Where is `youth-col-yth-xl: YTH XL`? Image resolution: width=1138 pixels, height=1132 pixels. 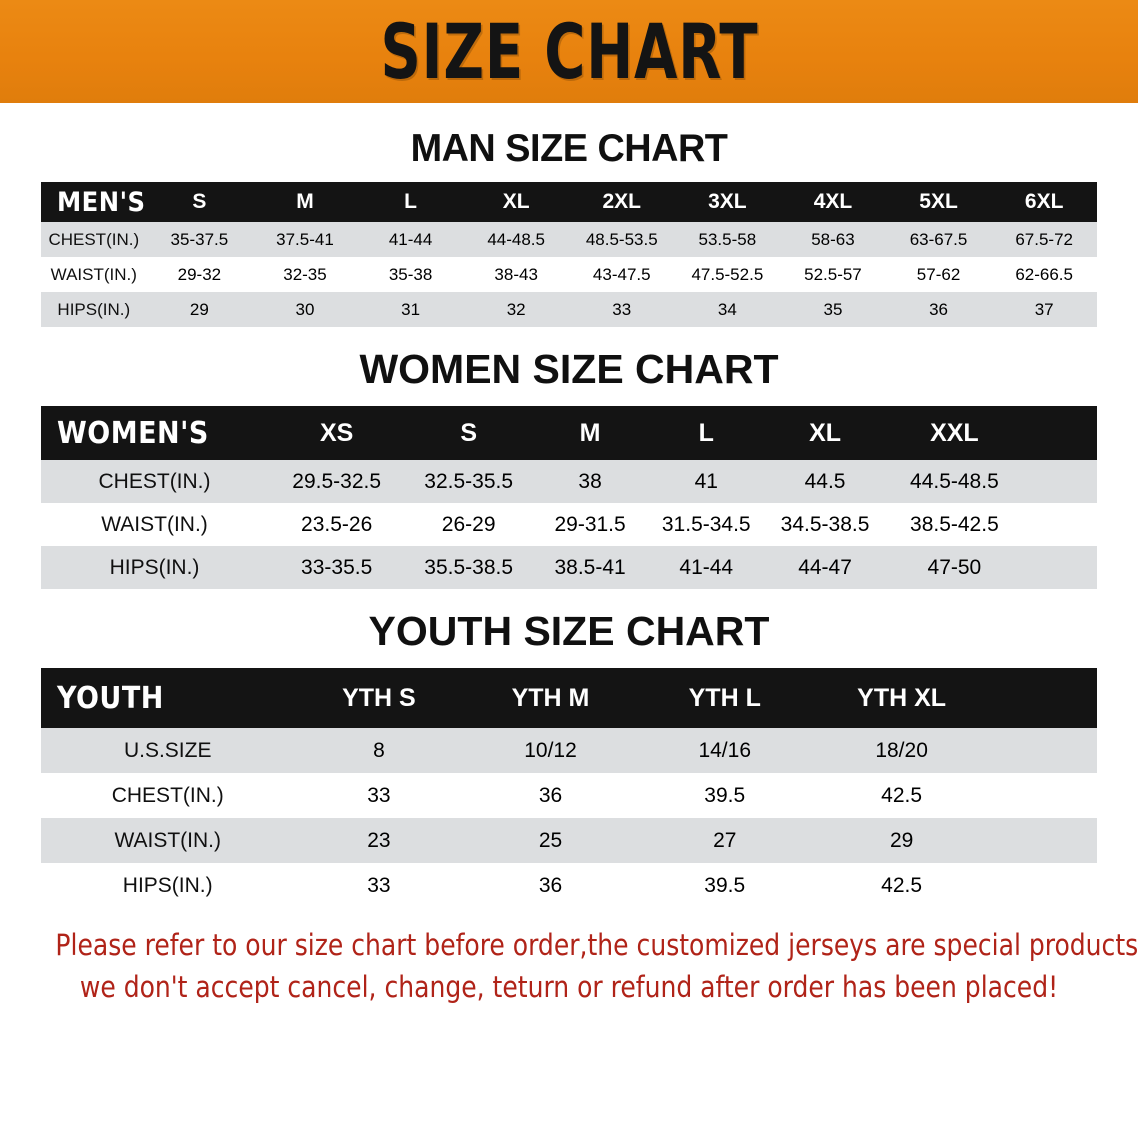 youth-col-yth-xl: YTH XL is located at coordinates (902, 697).